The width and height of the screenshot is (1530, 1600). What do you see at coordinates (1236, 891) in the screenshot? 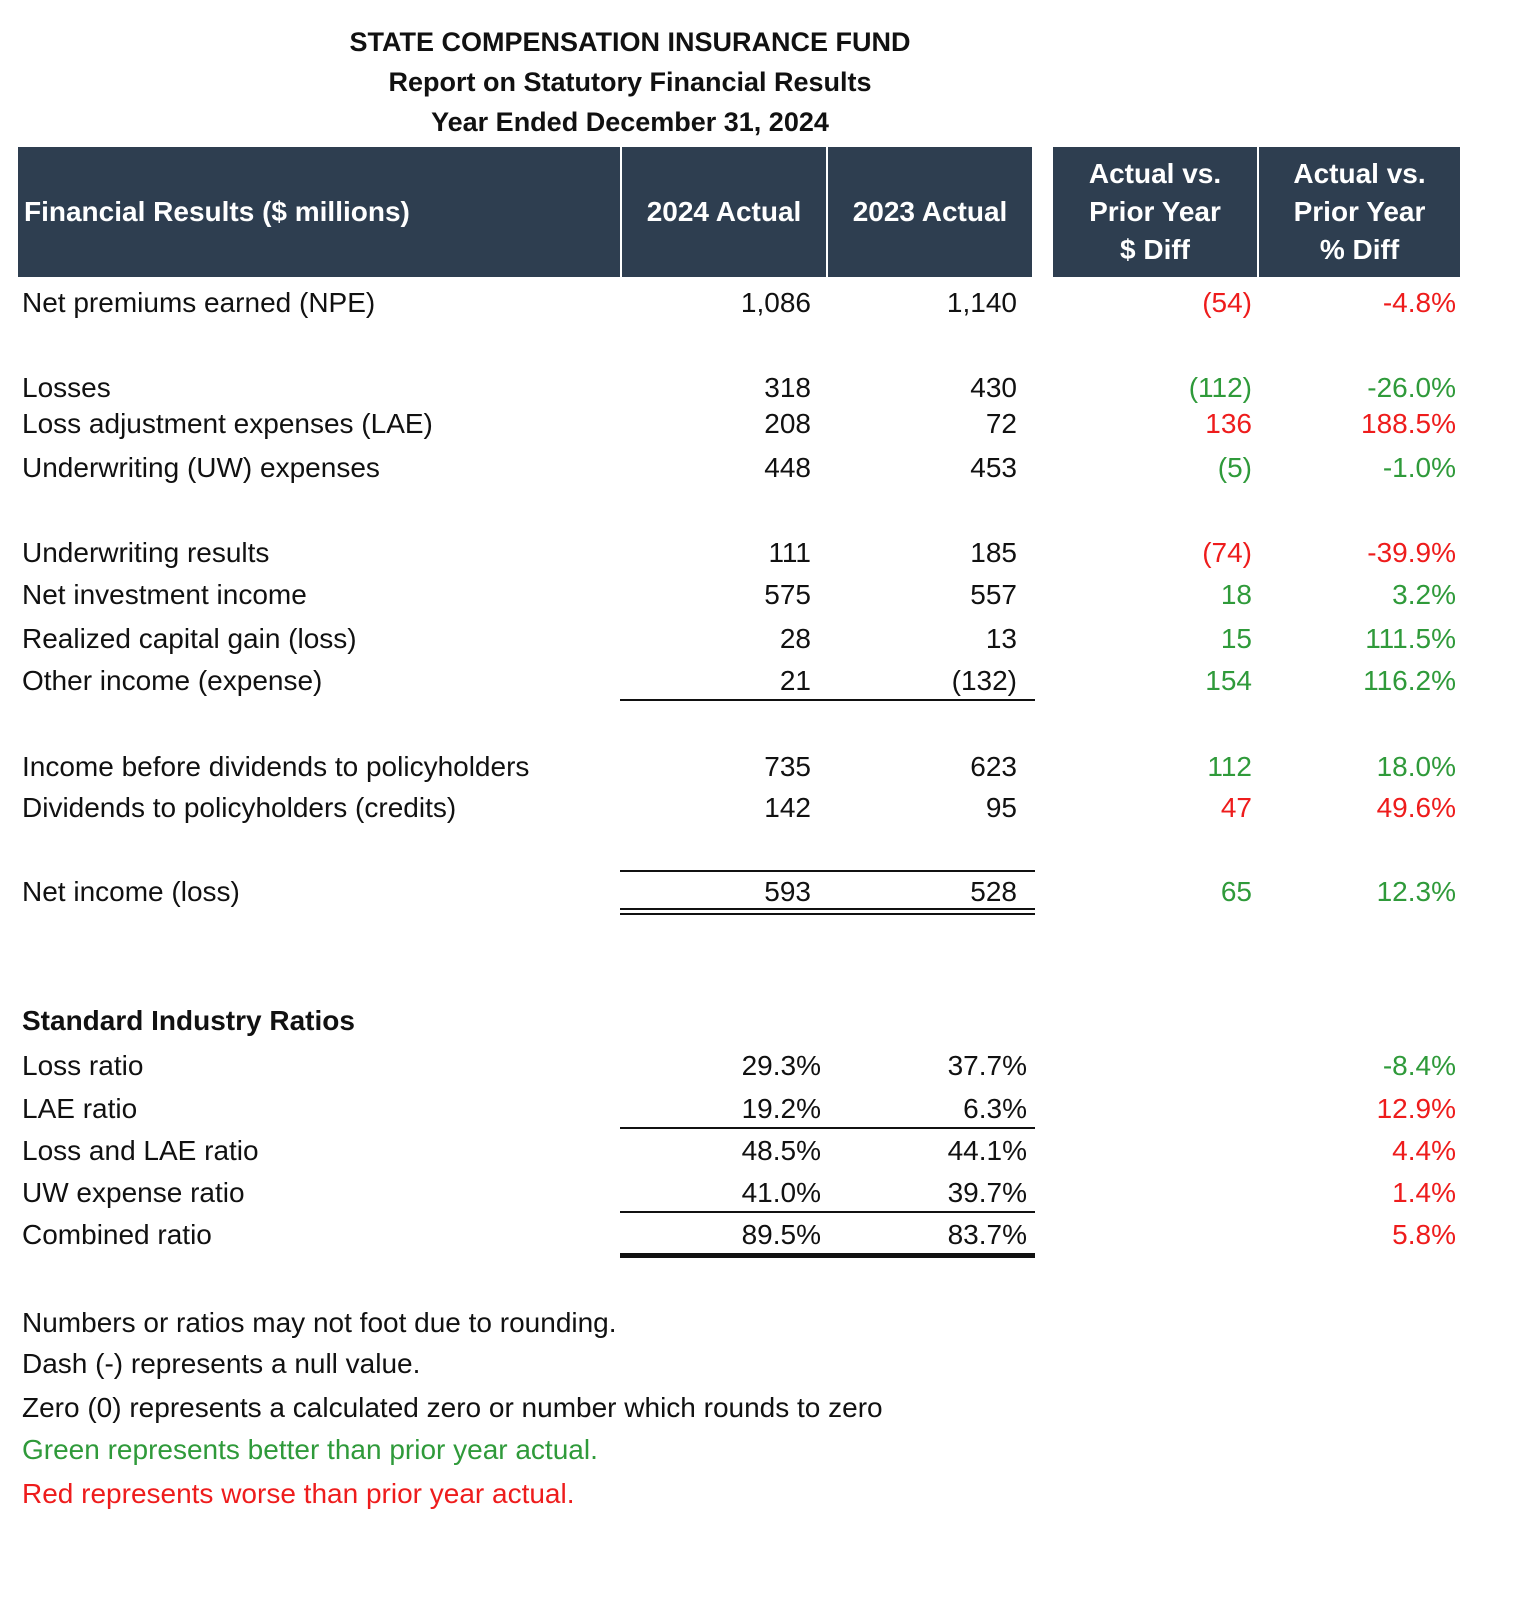
I see `value-diff: 65` at bounding box center [1236, 891].